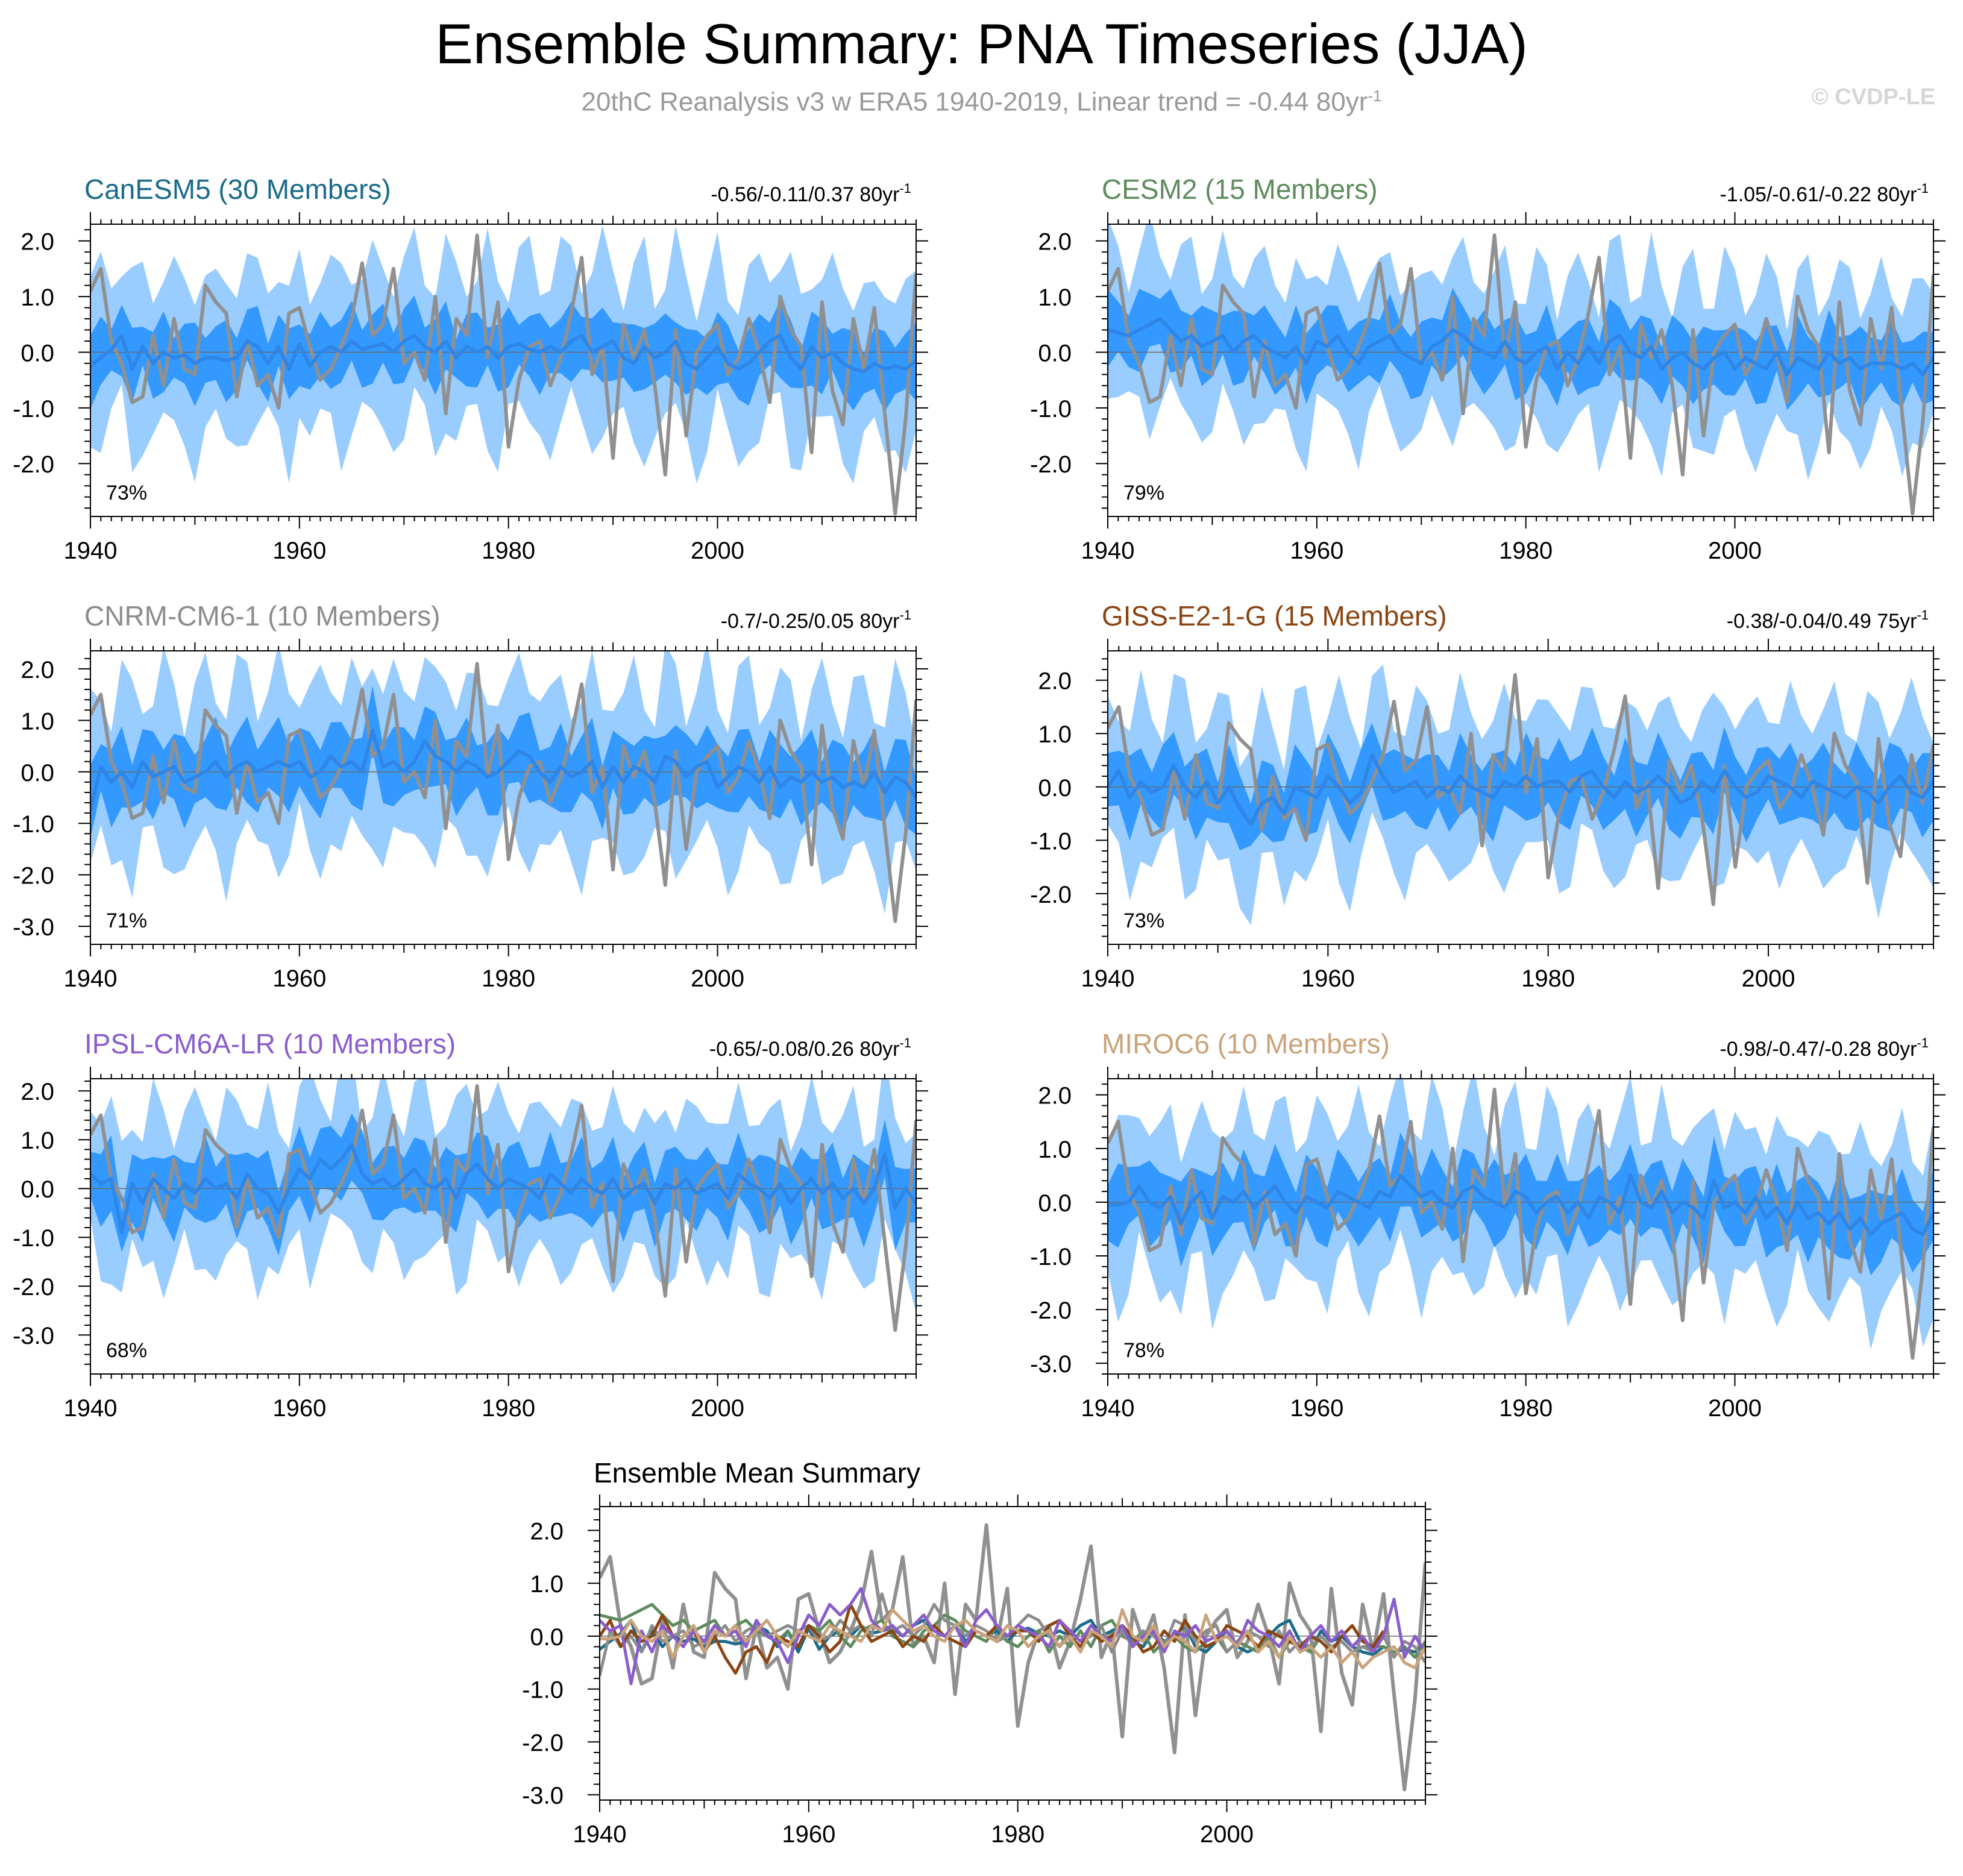  Describe the element at coordinates (1824, 1048) in the screenshot. I see `trend-label: -0.98/-0.47/-0.28 80yr-1` at that location.